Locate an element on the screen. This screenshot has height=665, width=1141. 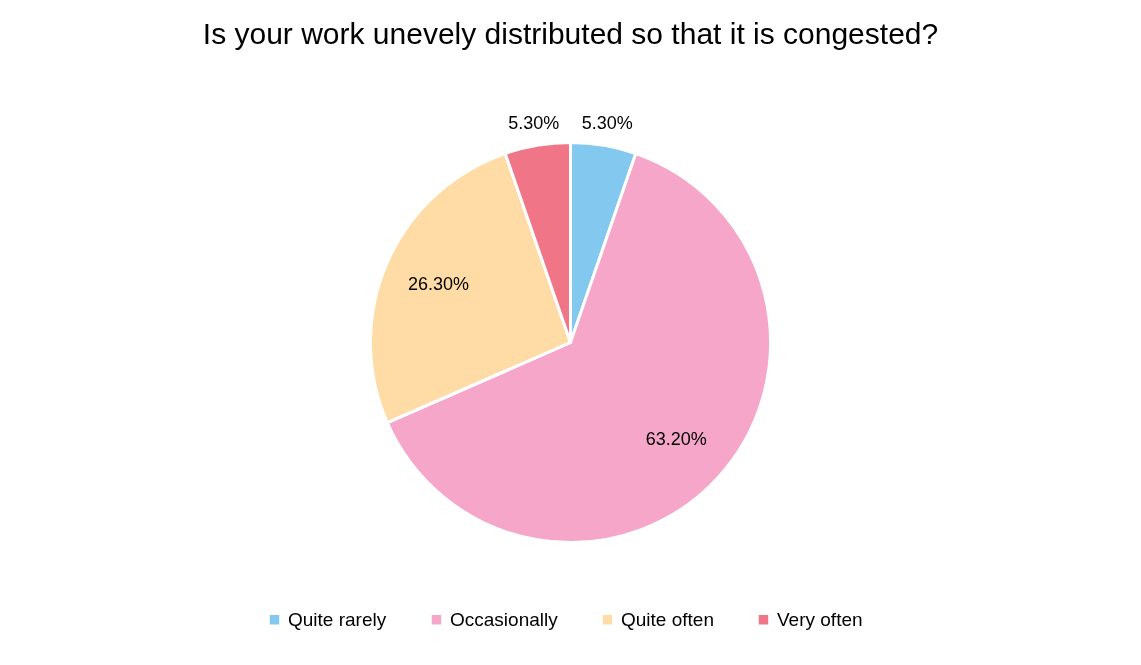
data-label: 26.30% is located at coordinates (439, 283).